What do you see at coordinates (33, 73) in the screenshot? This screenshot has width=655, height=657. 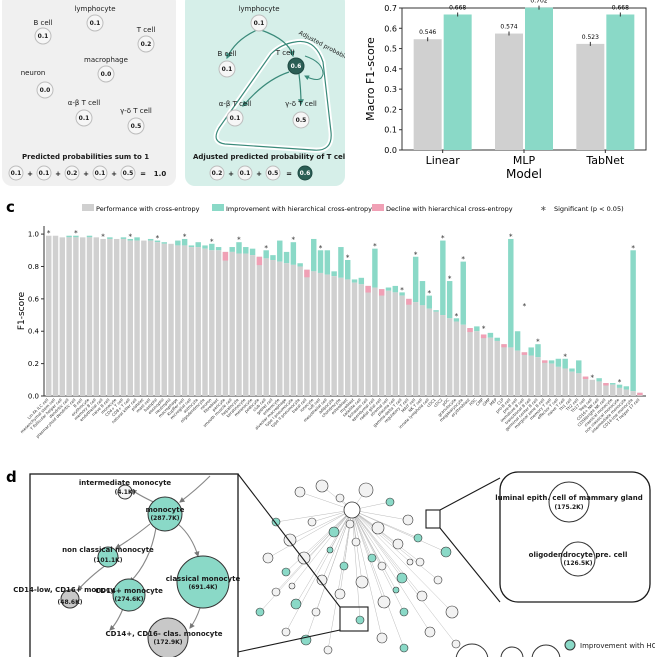 I see `svg-text: neuron` at bounding box center [33, 73].